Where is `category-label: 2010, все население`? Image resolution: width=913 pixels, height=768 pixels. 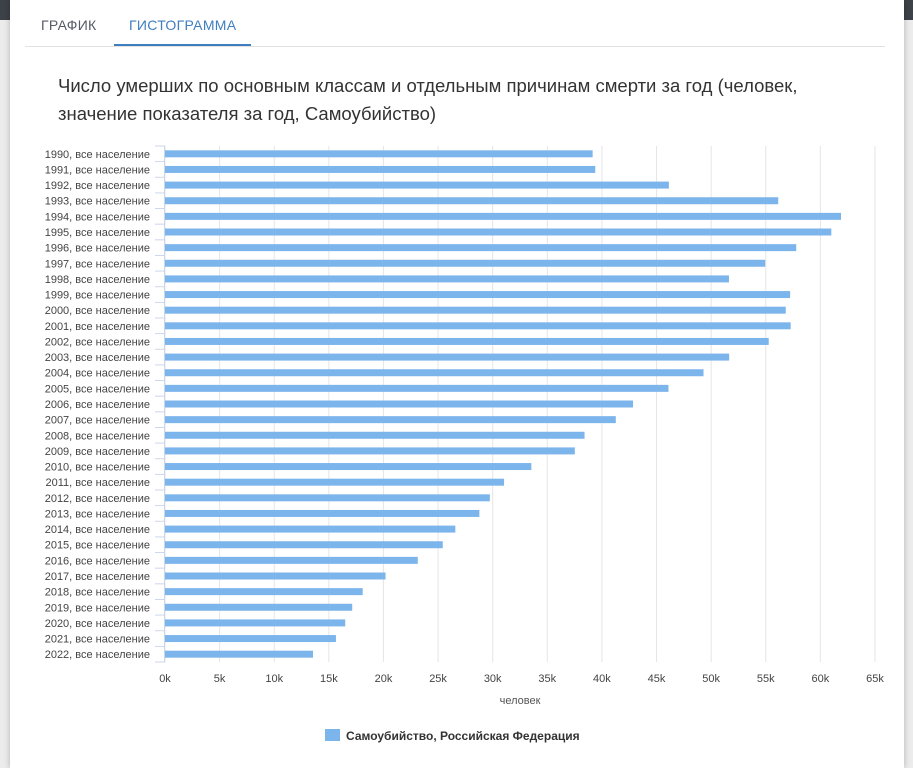 category-label: 2010, все население is located at coordinates (97, 468).